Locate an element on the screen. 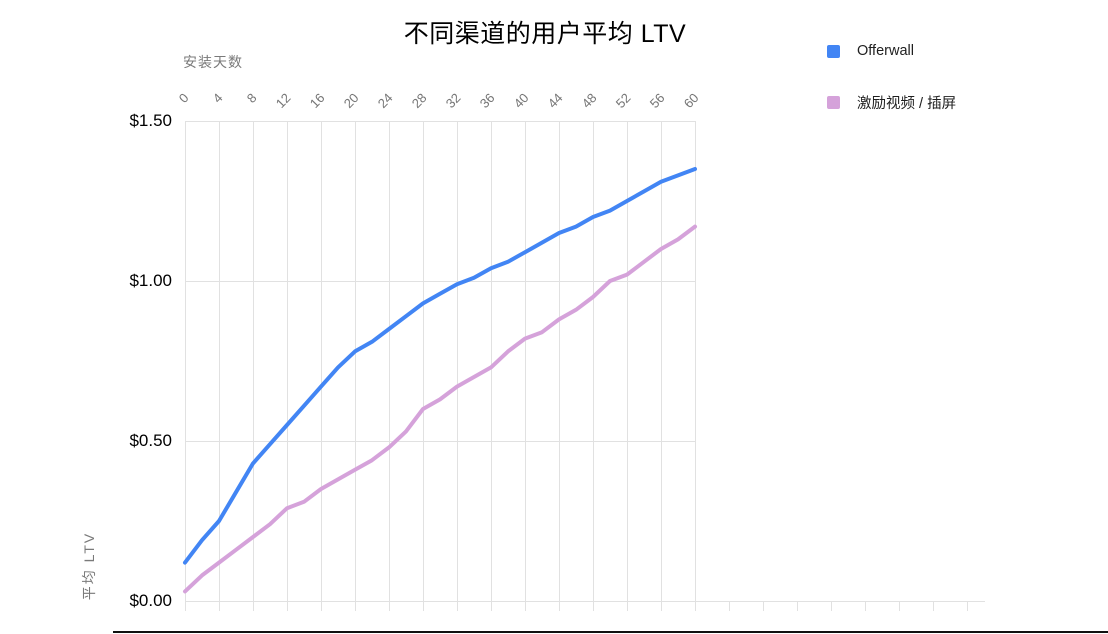 This screenshot has height=634, width=1108. legend-item-rewarded-video: 激励视频 / 插屏 is located at coordinates (891, 103).